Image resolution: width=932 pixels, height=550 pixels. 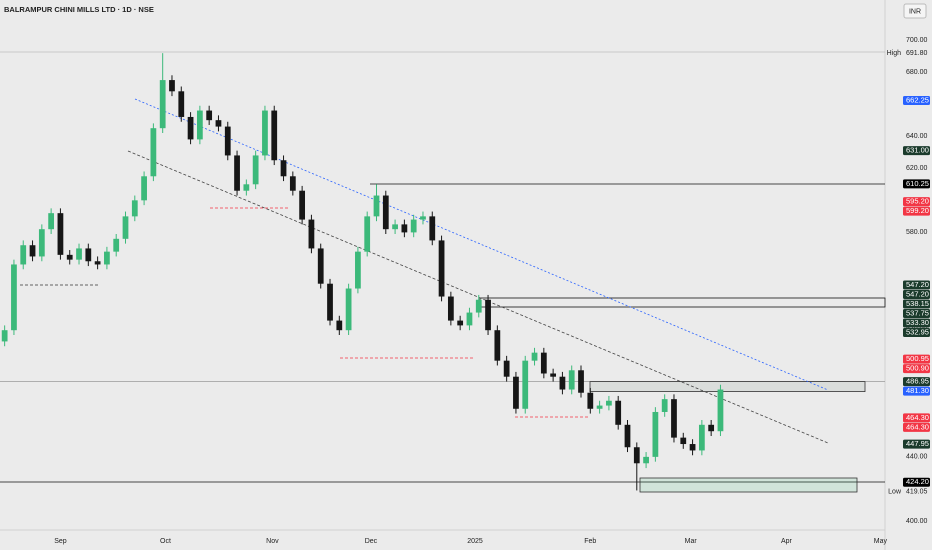 What do you see at coordinates (787, 541) in the screenshot?
I see `x-tick-label: Apr` at bounding box center [787, 541].